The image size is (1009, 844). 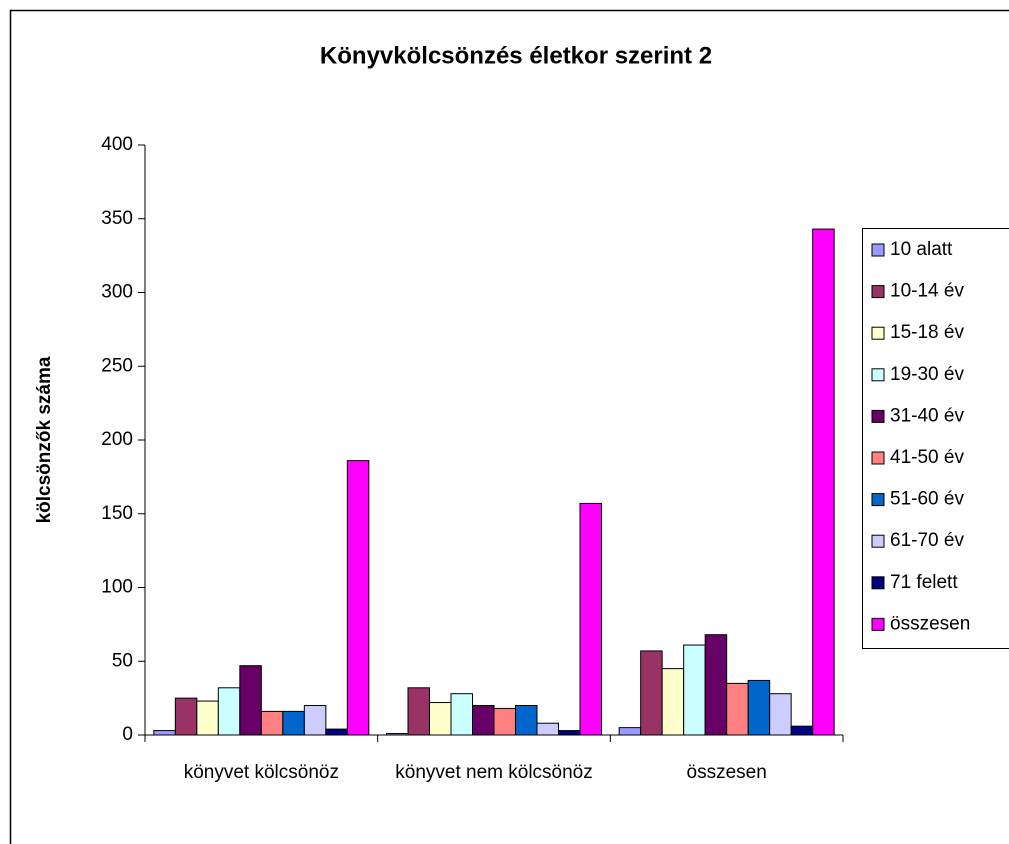 I want to click on legend-label: összesen, so click(x=930, y=623).